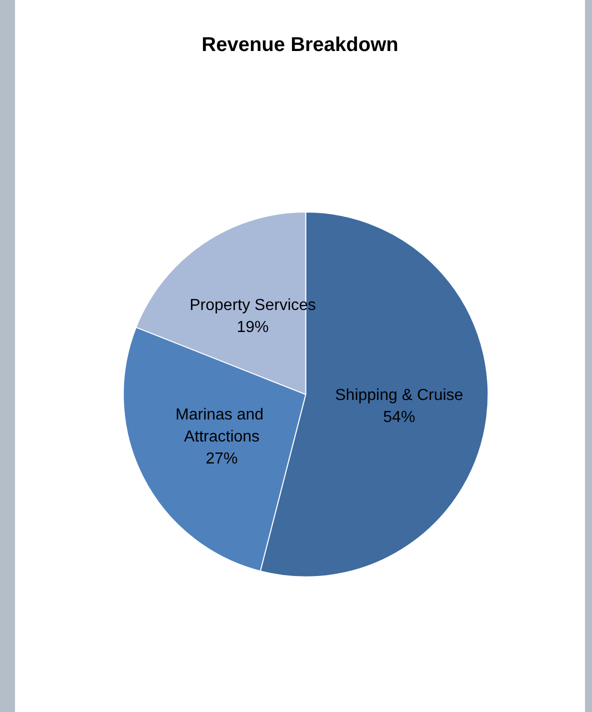 The image size is (592, 712). What do you see at coordinates (252, 327) in the screenshot?
I see `data-label: 19%` at bounding box center [252, 327].